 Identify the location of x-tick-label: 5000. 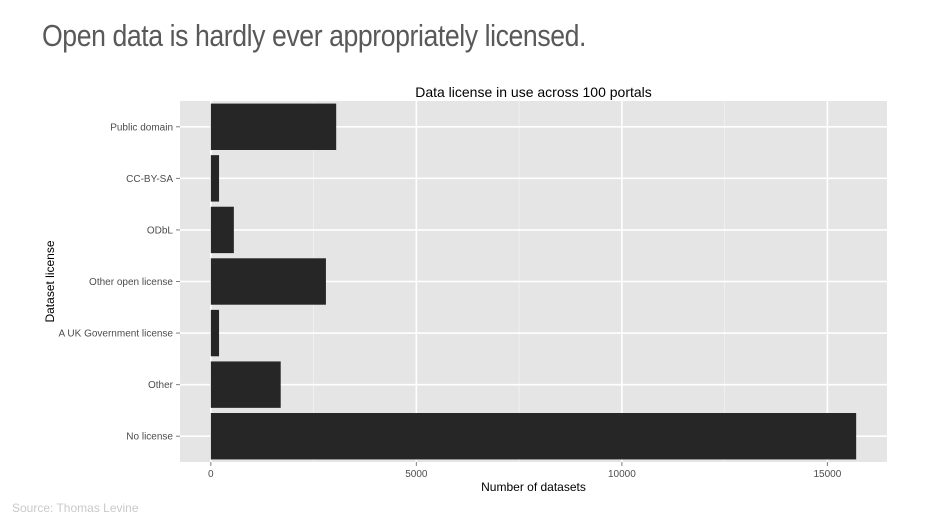
(416, 474).